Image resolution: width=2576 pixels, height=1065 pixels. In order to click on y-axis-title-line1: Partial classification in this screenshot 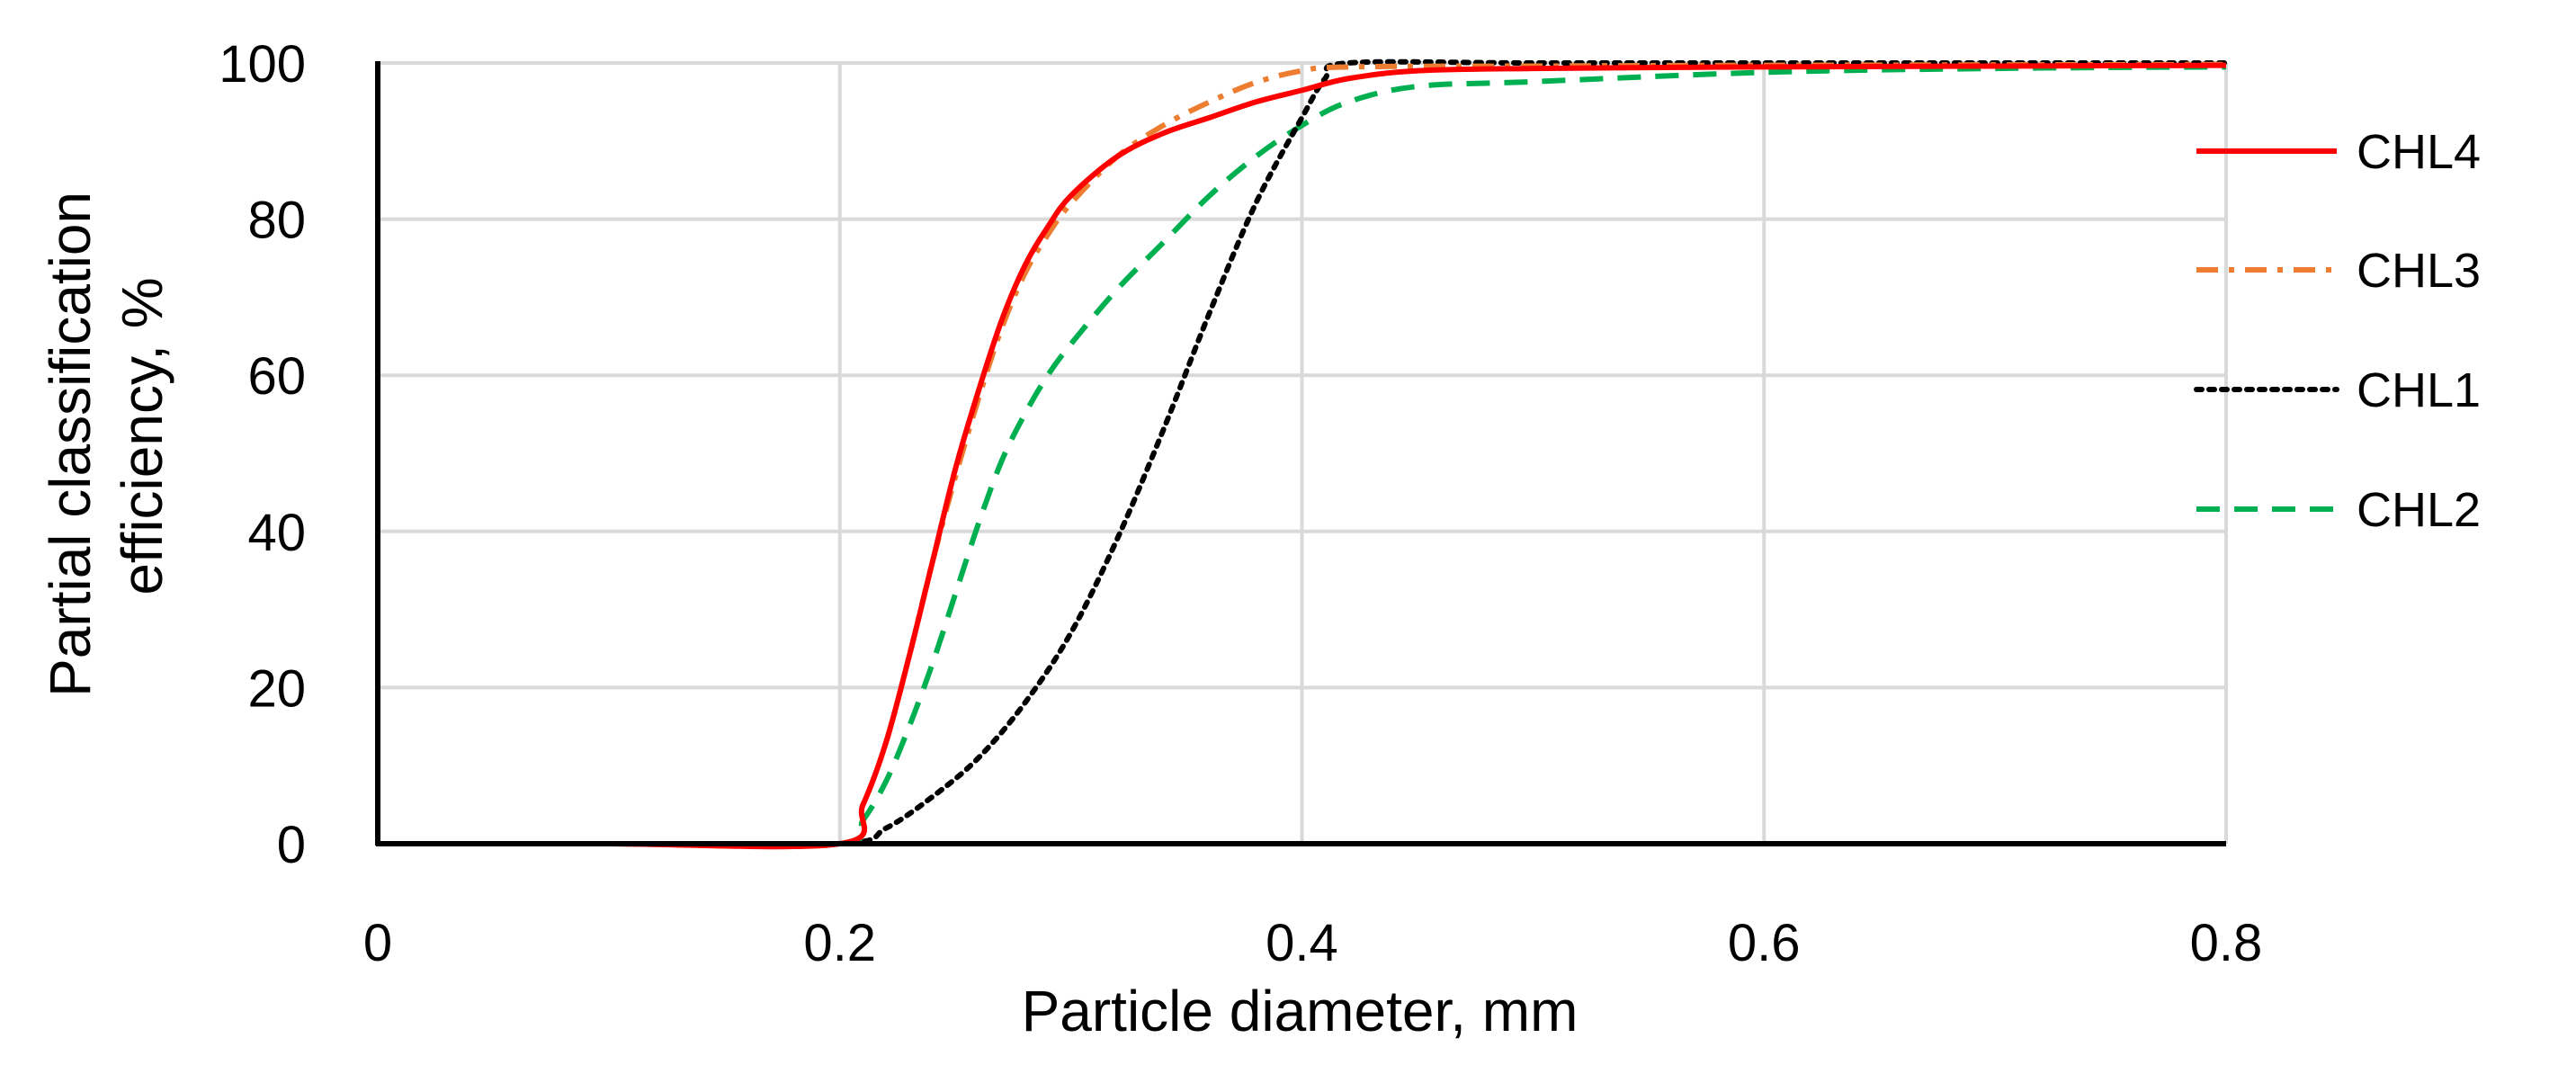, I will do `click(70, 444)`.